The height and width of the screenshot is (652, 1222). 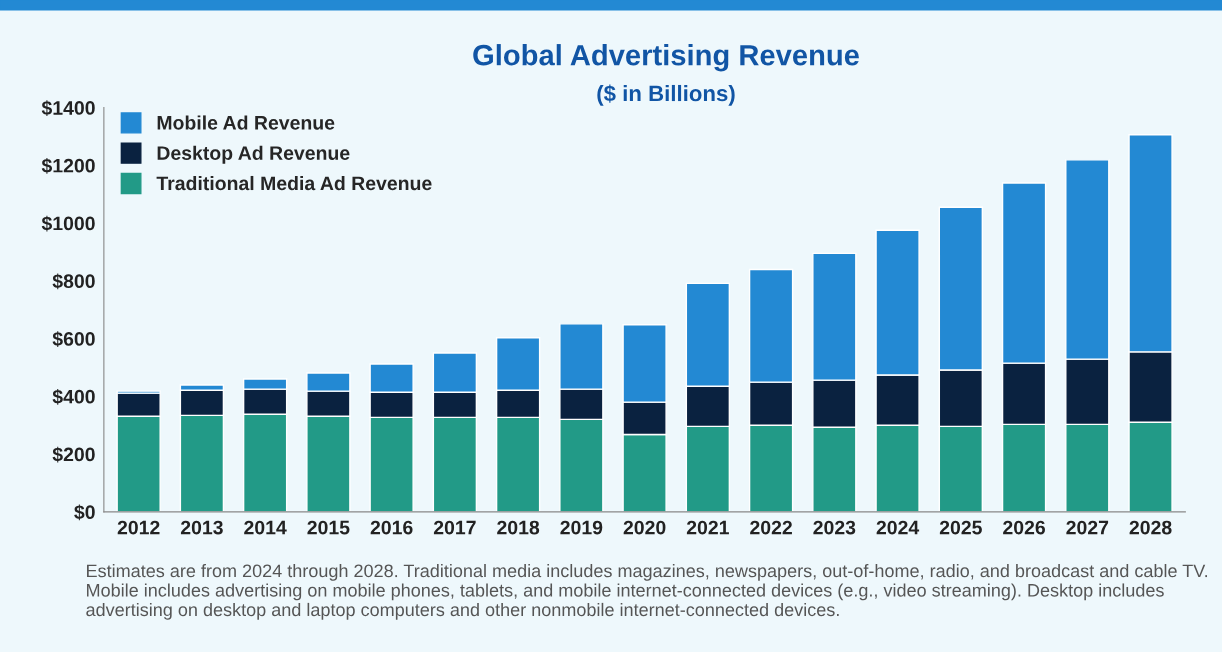 I want to click on x-tick-label: 2026, so click(x=1024, y=527).